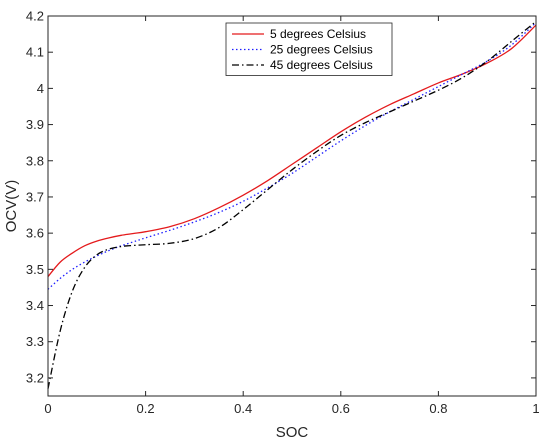 This screenshot has width=550, height=443. Describe the element at coordinates (35, 16) in the screenshot. I see `y-tick-label: 4.2` at that location.